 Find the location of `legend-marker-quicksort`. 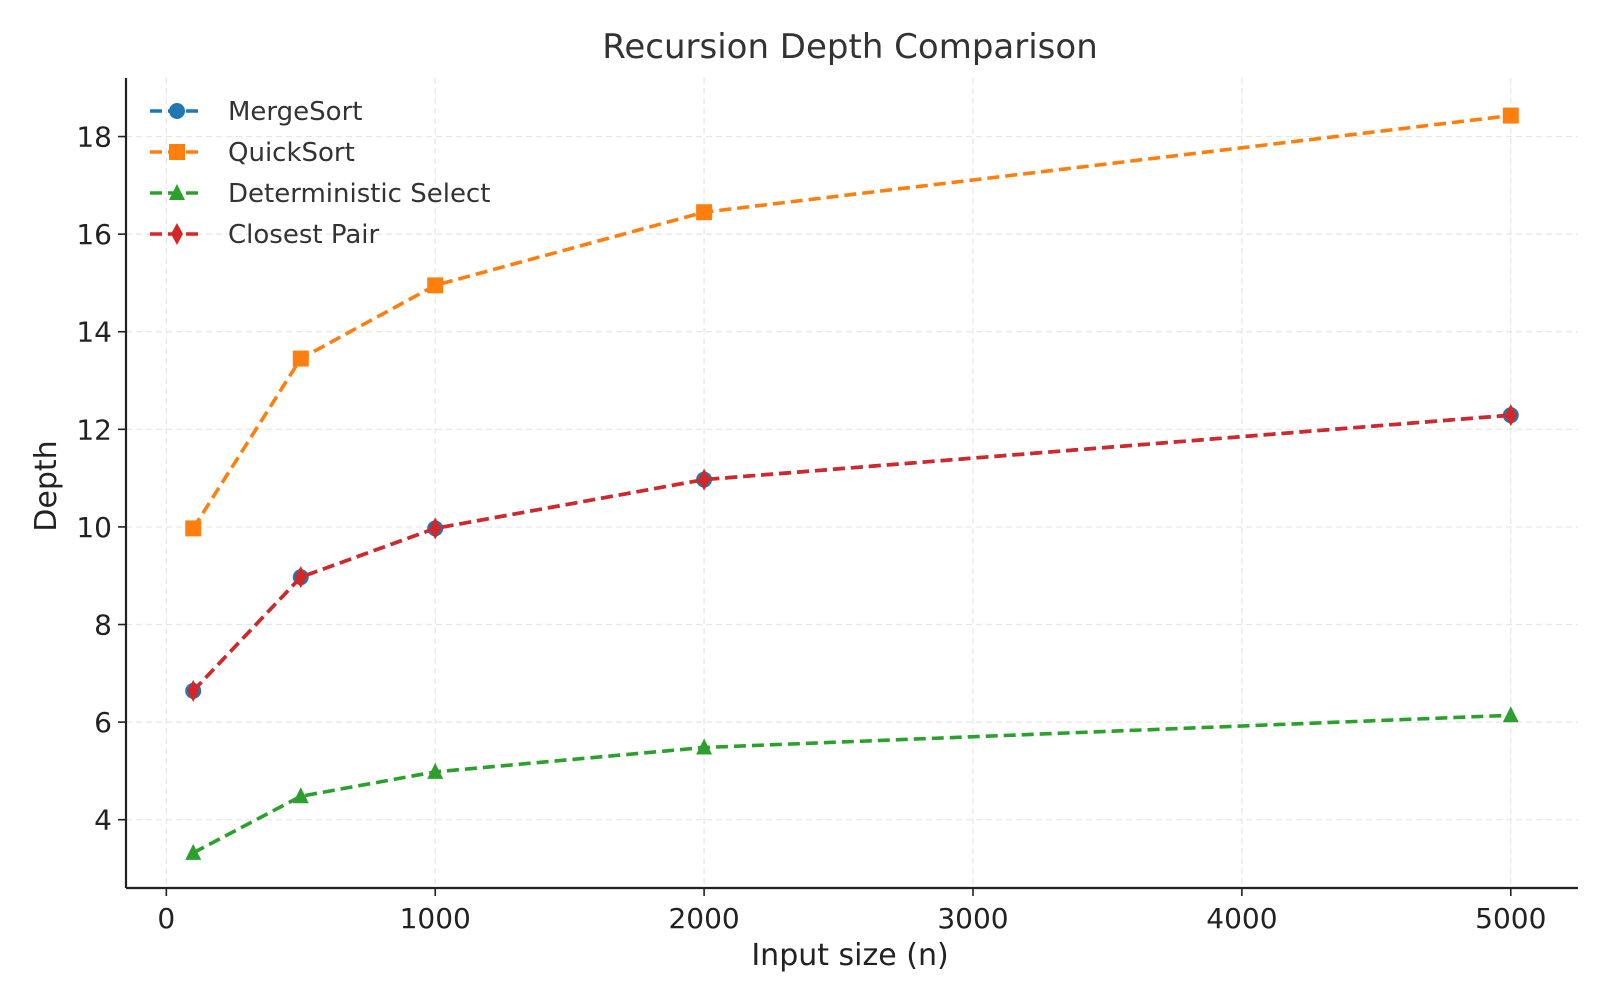

legend-marker-quicksort is located at coordinates (177, 152).